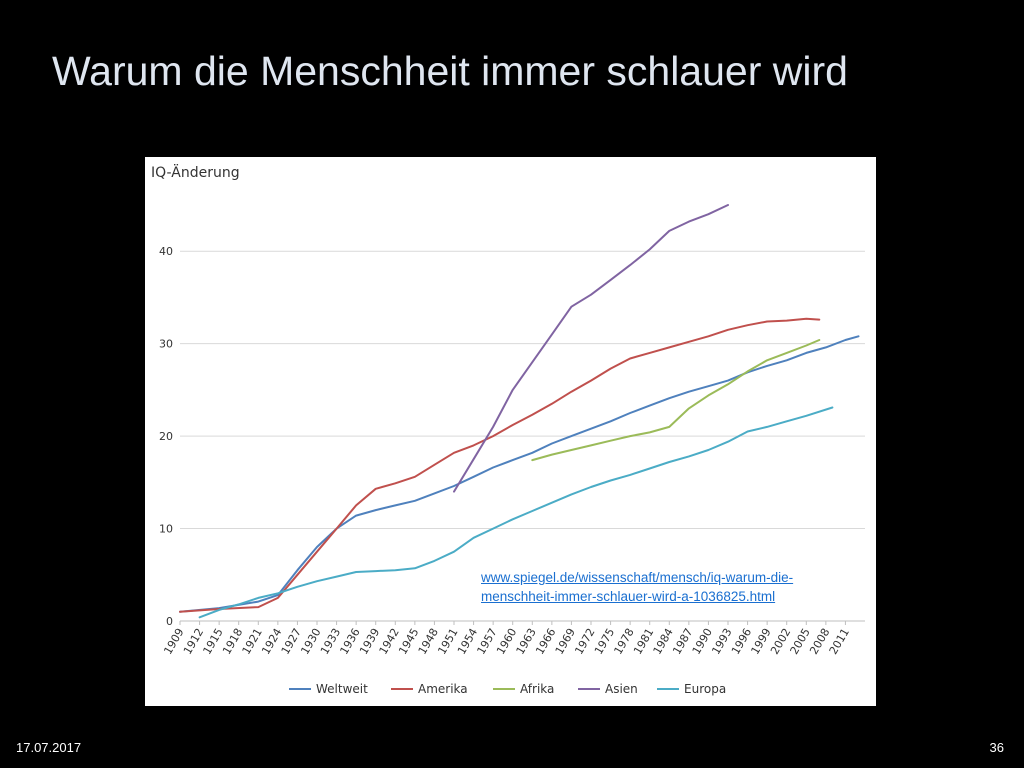 This screenshot has height=768, width=1024. I want to click on legend-label-afrika: Afrika, so click(537, 689).